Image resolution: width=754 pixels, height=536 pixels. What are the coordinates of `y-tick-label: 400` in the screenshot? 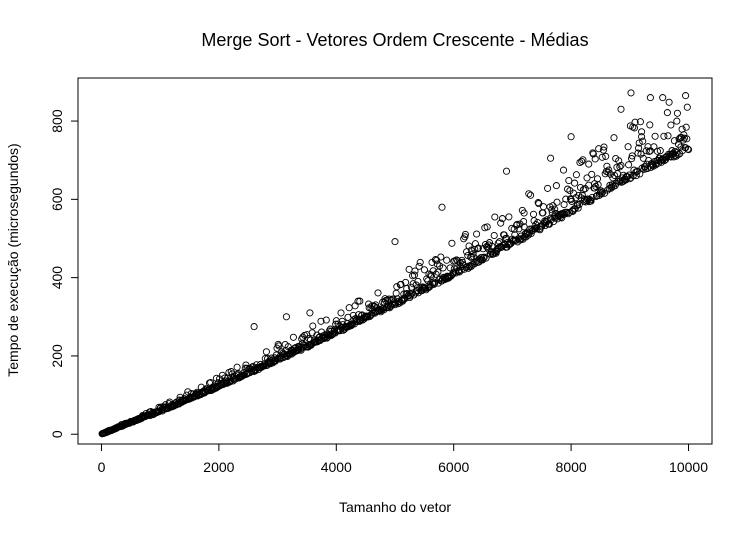 It's located at (57, 278).